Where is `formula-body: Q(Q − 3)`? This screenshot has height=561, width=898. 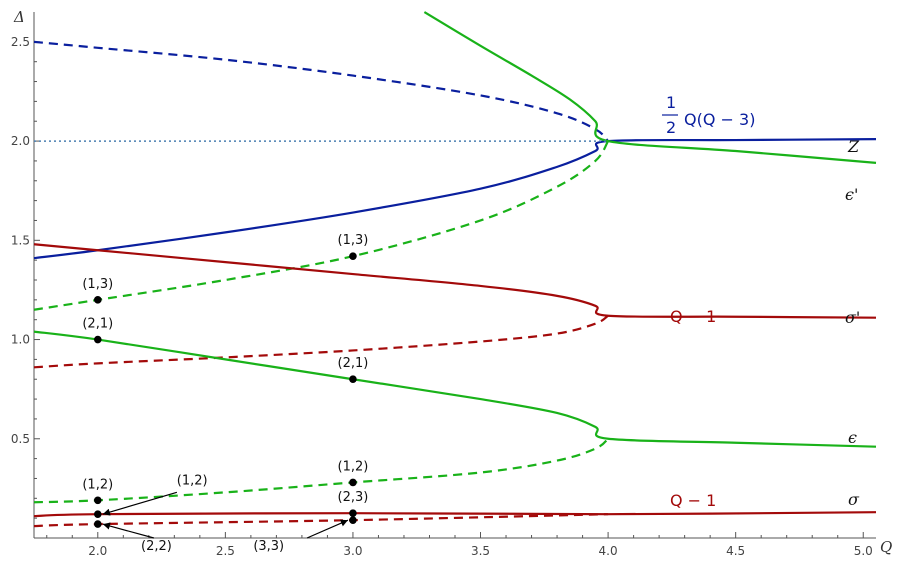 formula-body: Q(Q − 3) is located at coordinates (719, 119).